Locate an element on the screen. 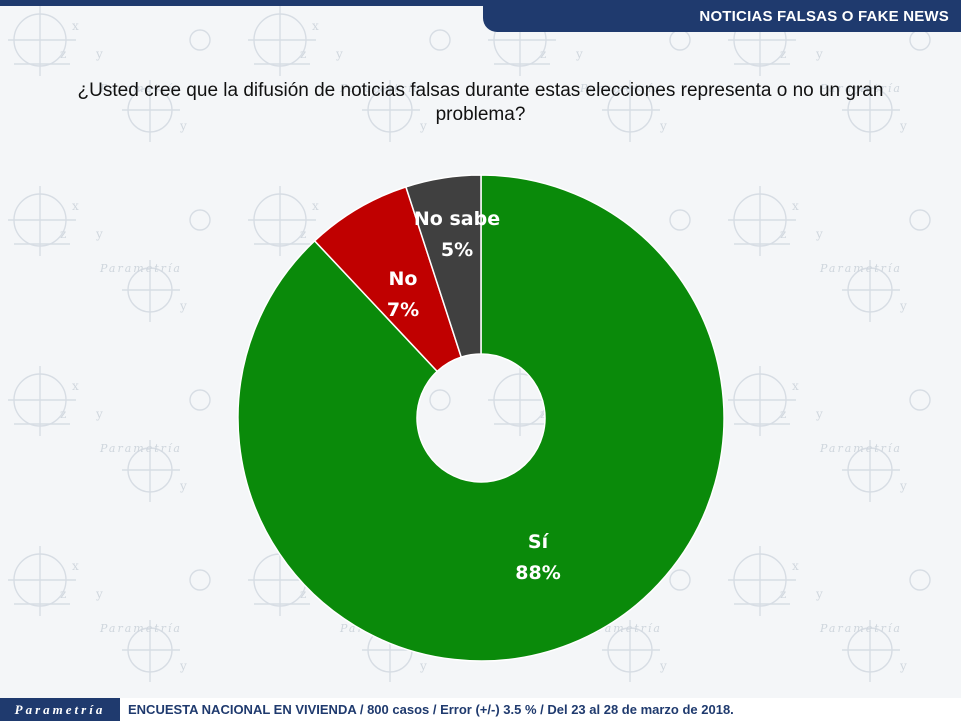 Image resolution: width=961 pixels, height=721 pixels. header-title: NOTICIAS FALSAS O FAKE NEWS is located at coordinates (824, 16).